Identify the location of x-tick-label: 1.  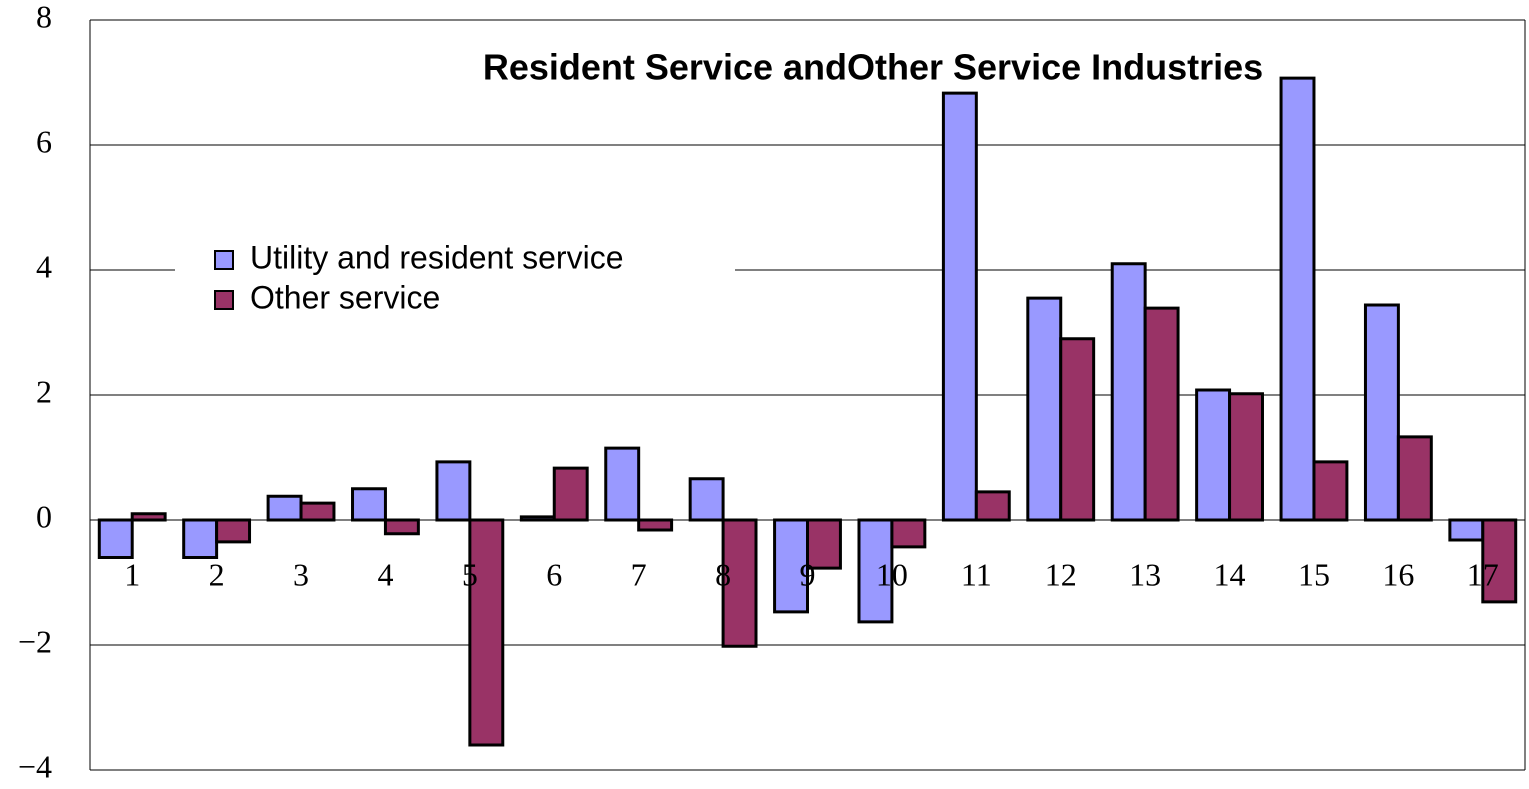
(132, 574).